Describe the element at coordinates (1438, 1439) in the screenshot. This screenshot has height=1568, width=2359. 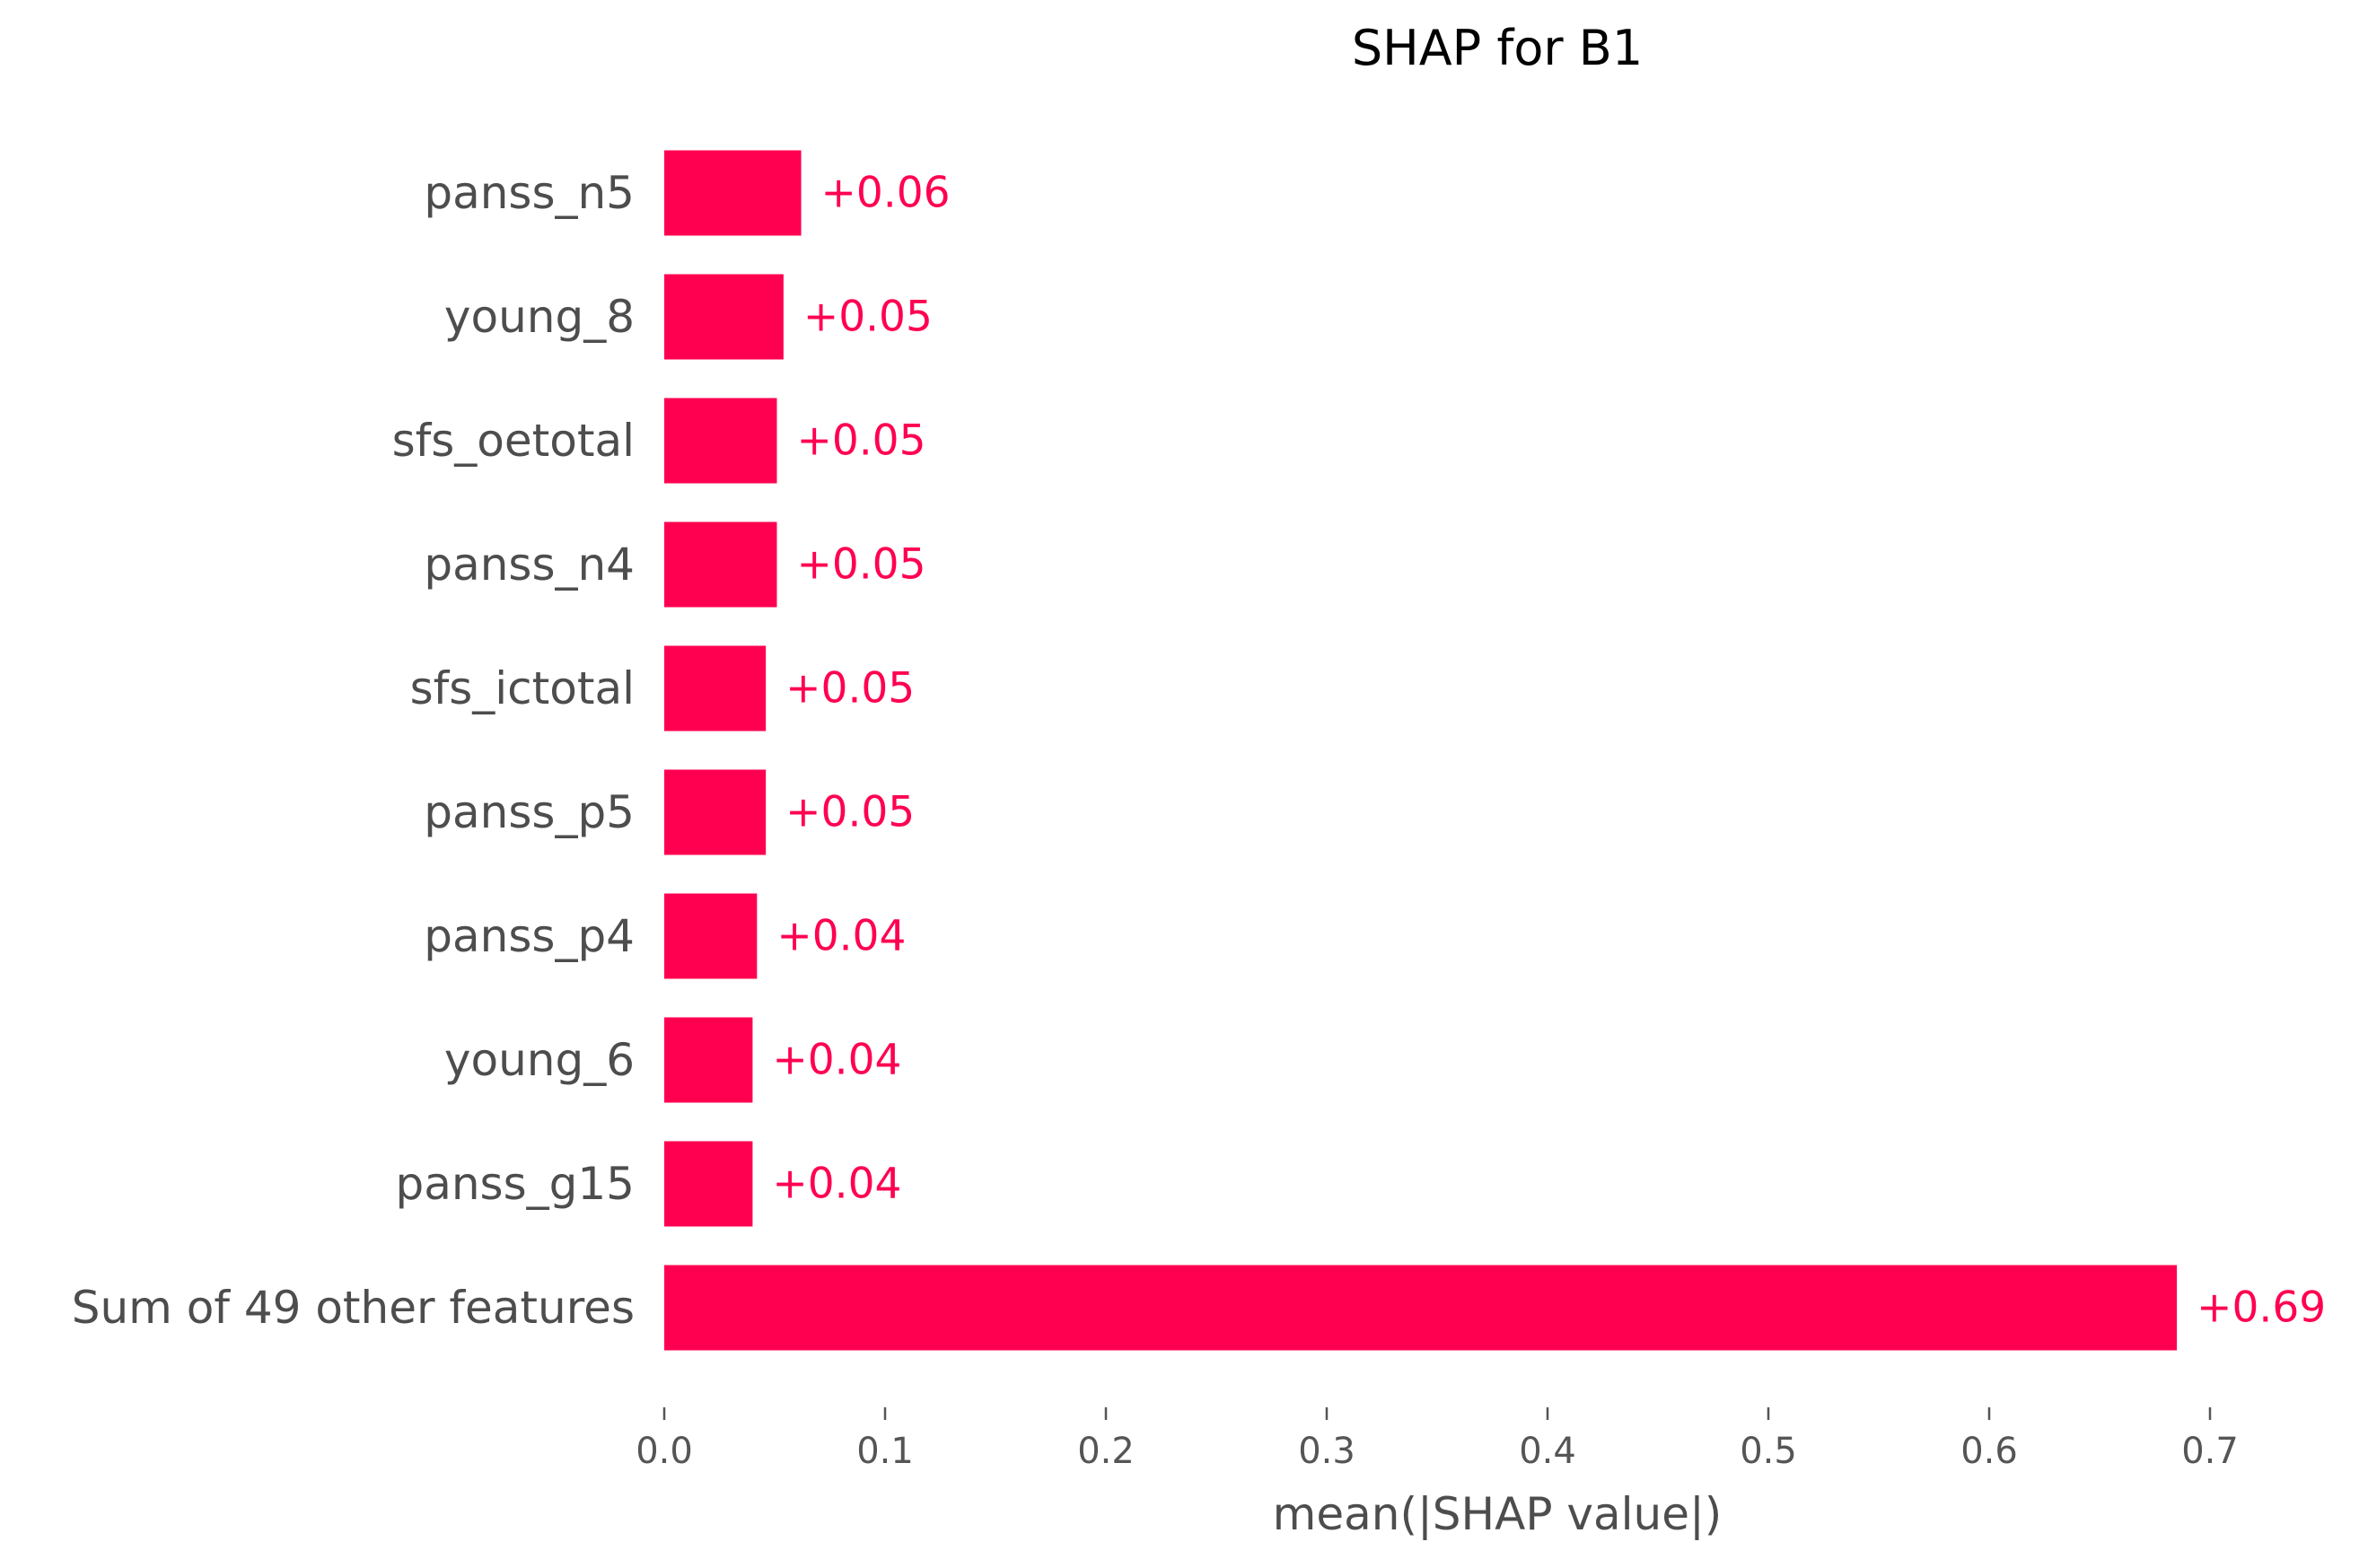
I see `x-axis: 0.0 0.1 0.2 0.3 0.4 0.5 0.6 0.7` at that location.